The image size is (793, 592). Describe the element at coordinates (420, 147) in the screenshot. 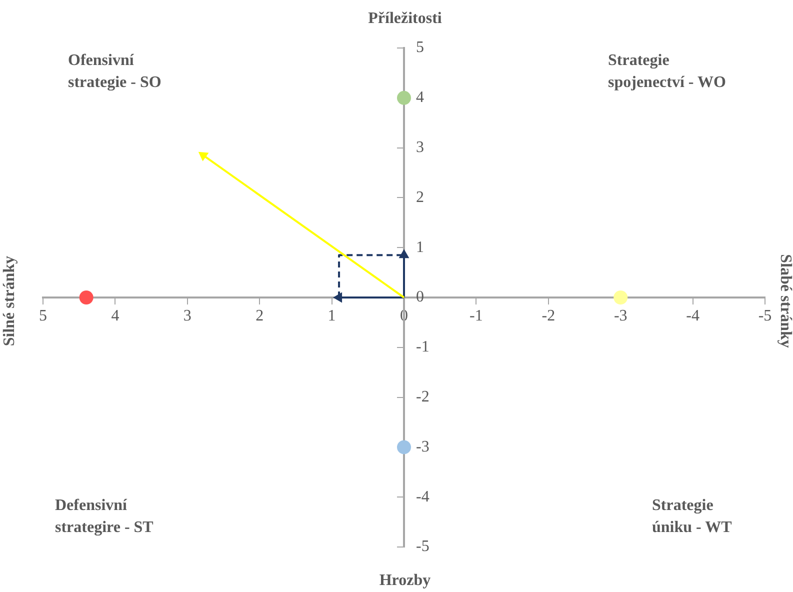

I see `y-tick-label: 3` at that location.